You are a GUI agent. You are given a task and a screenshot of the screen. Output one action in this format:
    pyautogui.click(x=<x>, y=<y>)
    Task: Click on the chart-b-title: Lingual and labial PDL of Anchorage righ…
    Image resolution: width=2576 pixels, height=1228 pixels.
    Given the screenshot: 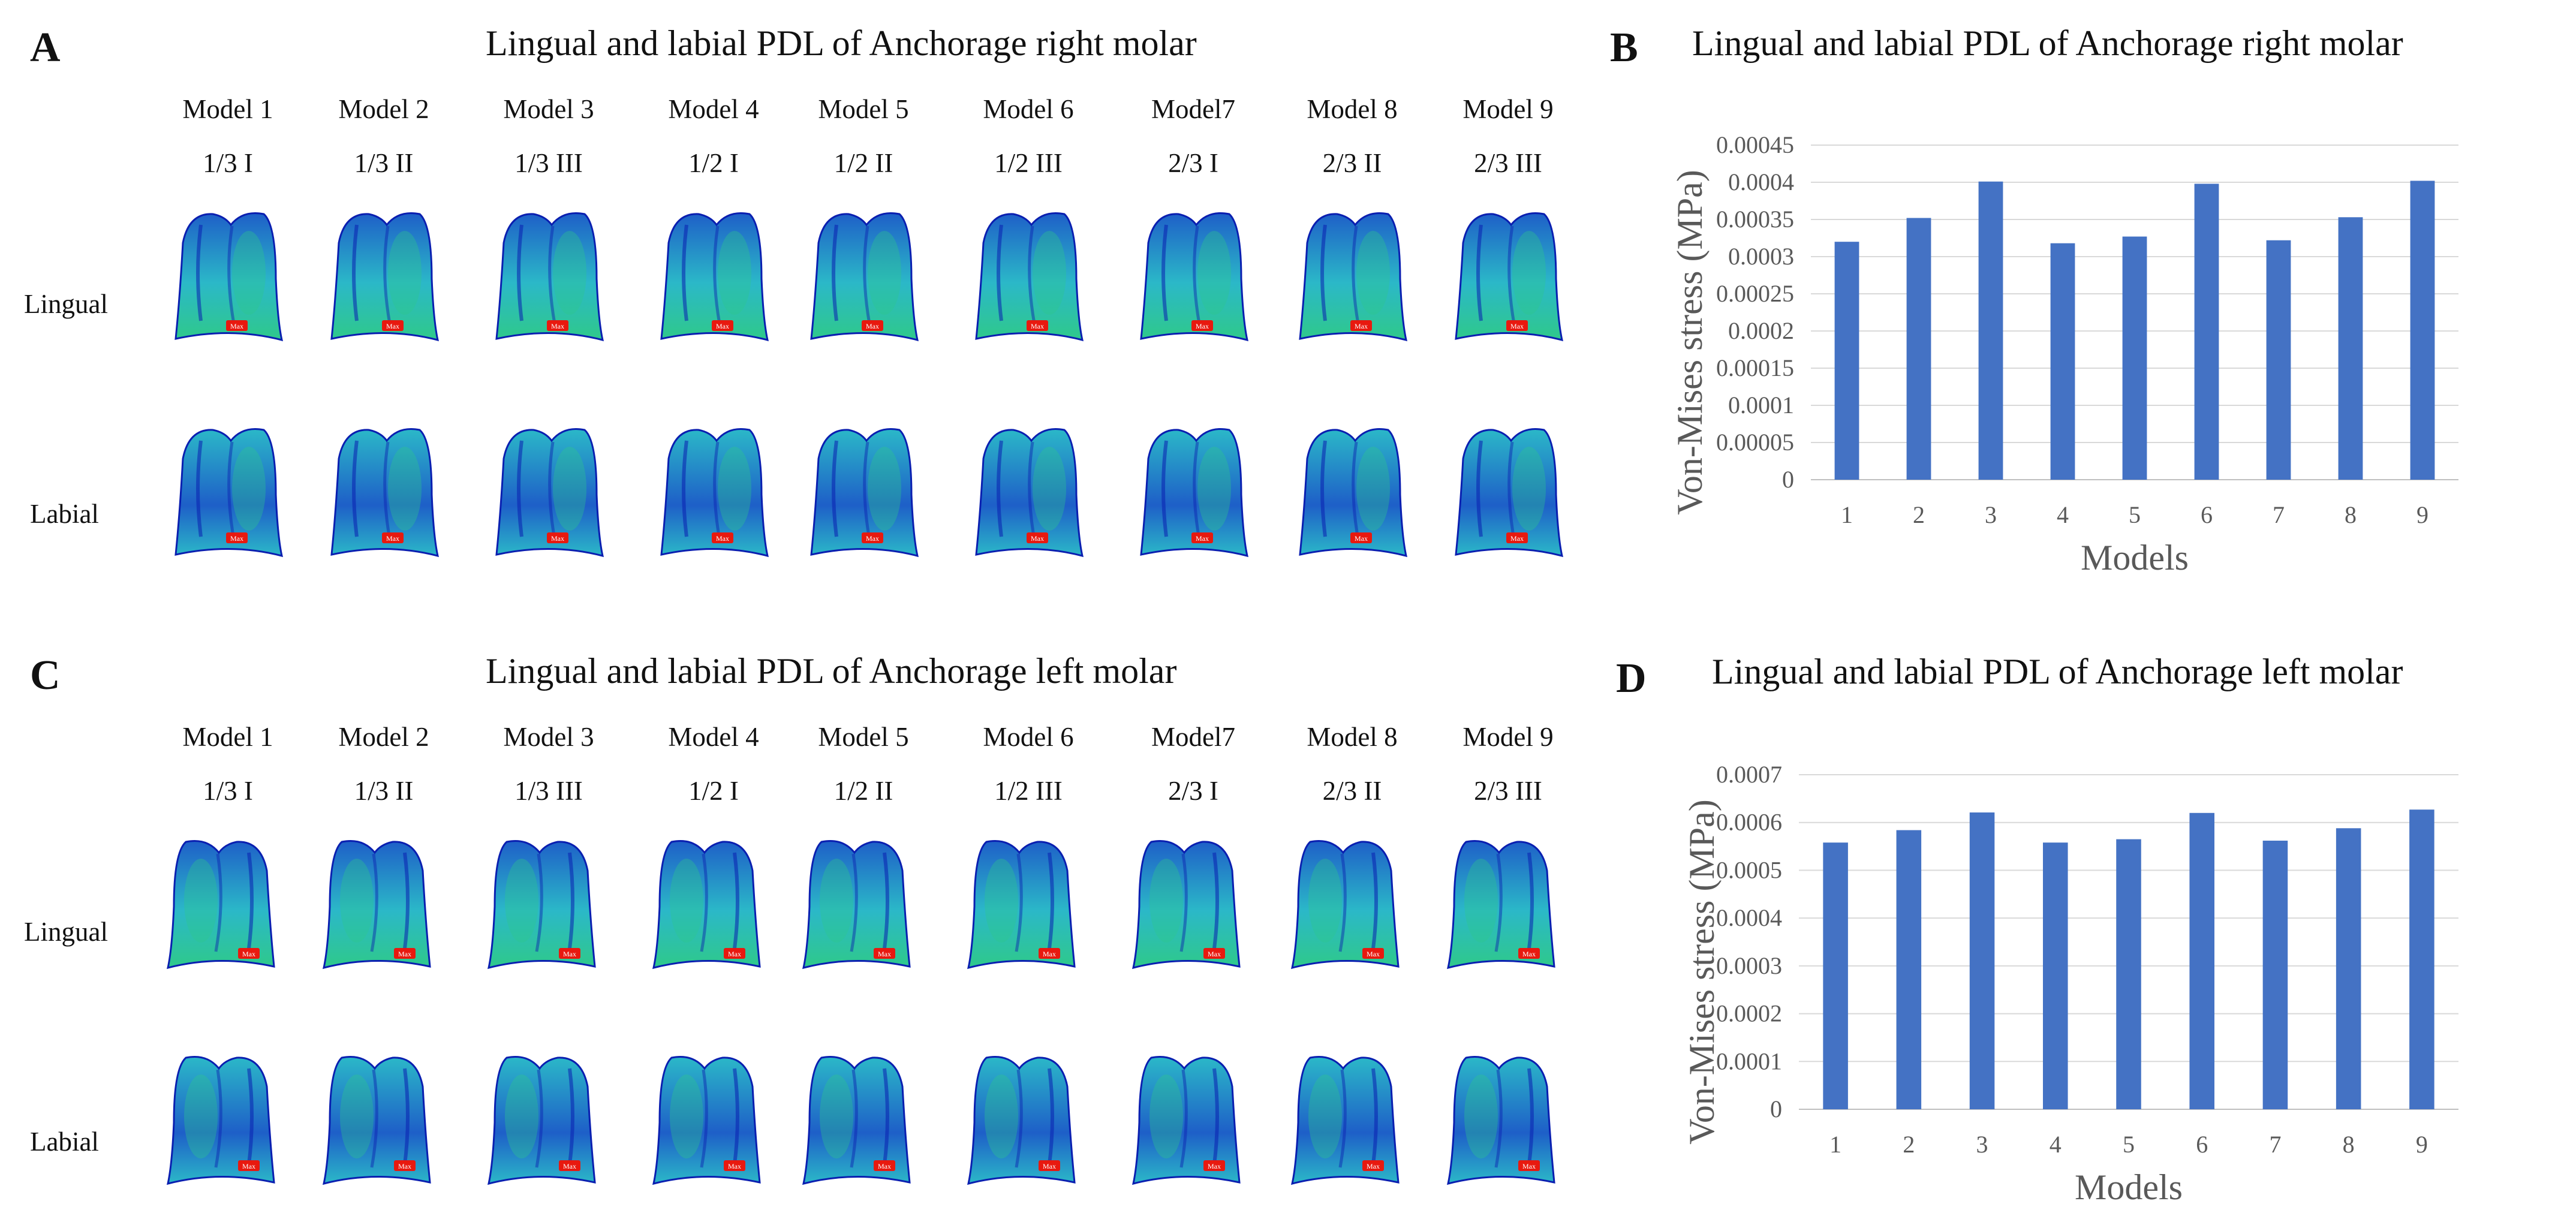 What is the action you would take?
    pyautogui.click(x=2048, y=43)
    